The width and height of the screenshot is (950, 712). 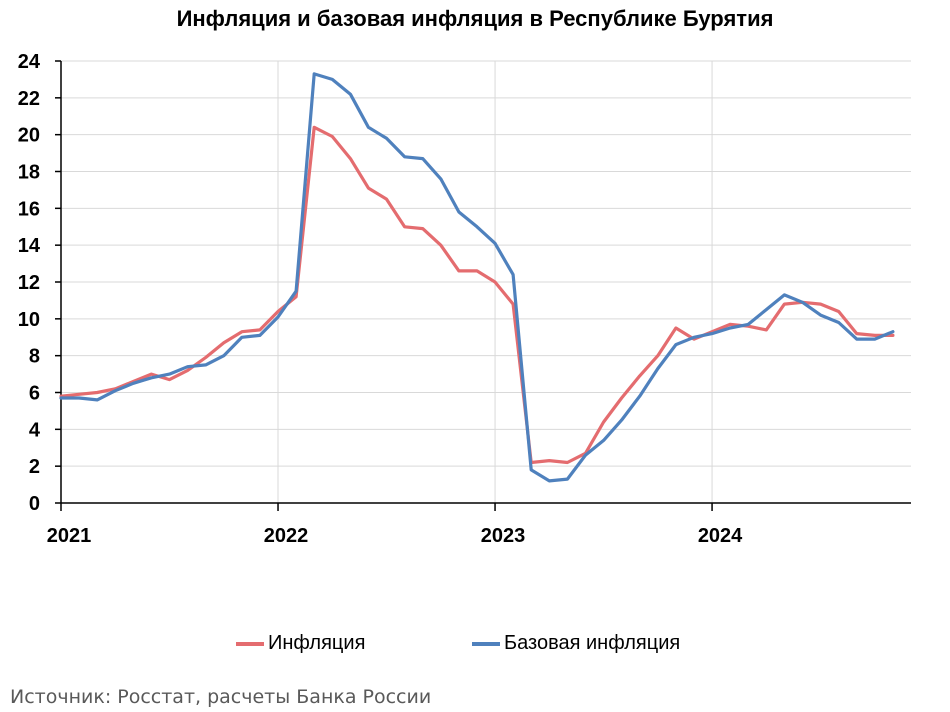 What do you see at coordinates (29, 283) in the screenshot?
I see `y-tick-label: 12` at bounding box center [29, 283].